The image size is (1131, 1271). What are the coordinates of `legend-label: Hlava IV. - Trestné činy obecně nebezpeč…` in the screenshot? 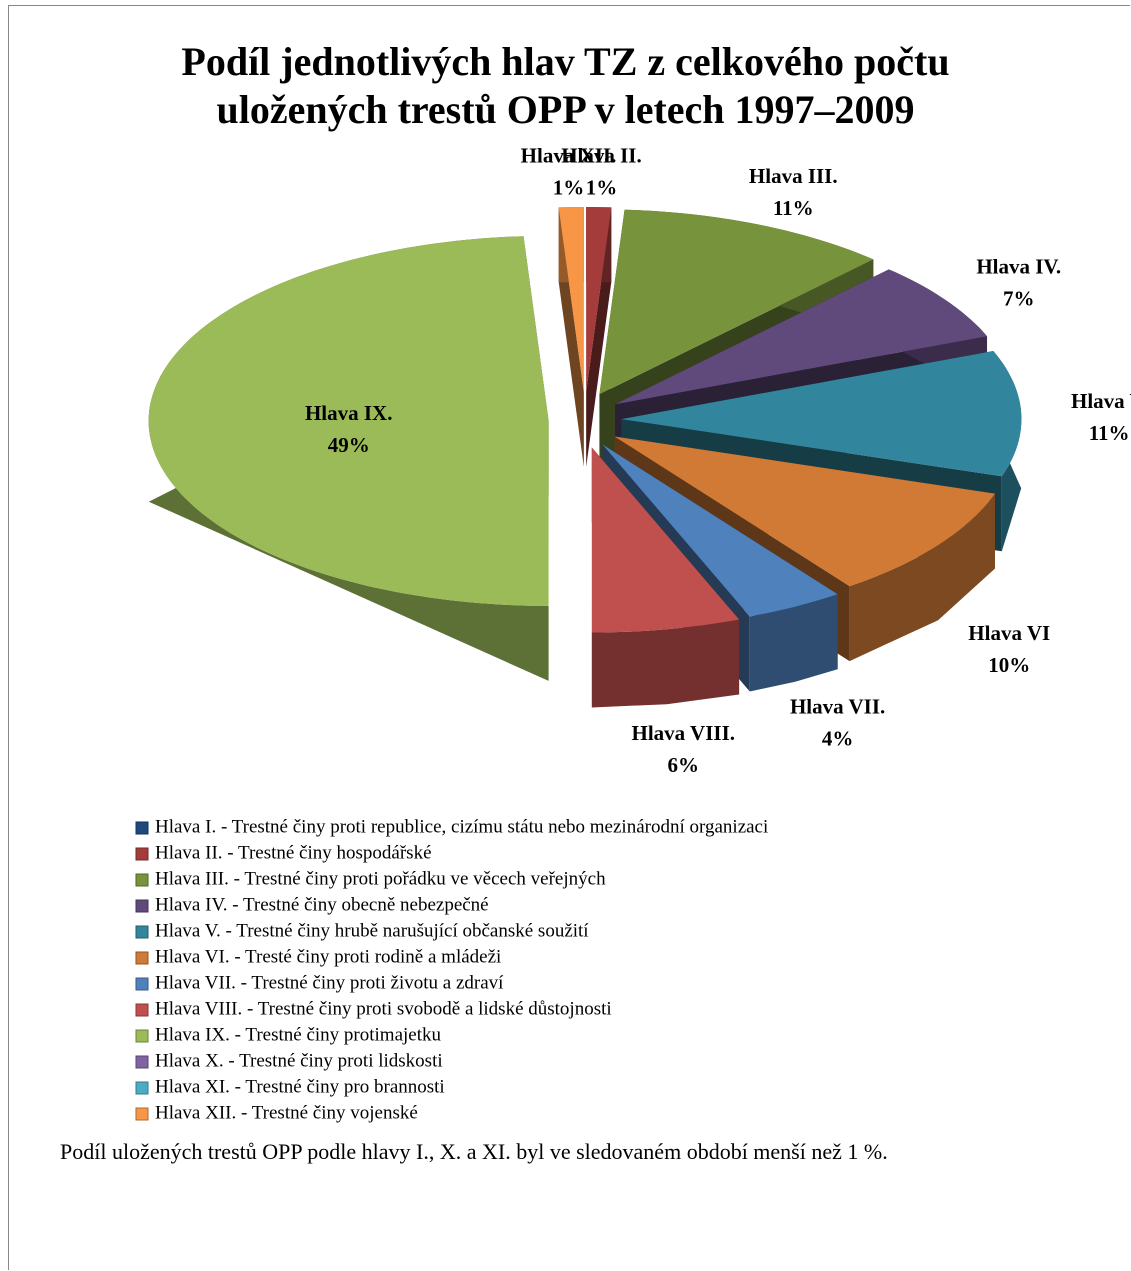 It's located at (322, 904).